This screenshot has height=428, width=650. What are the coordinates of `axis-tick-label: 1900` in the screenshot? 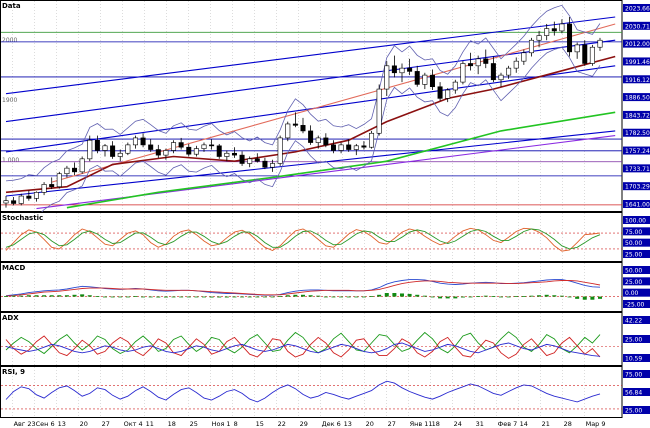 It's located at (9, 100).